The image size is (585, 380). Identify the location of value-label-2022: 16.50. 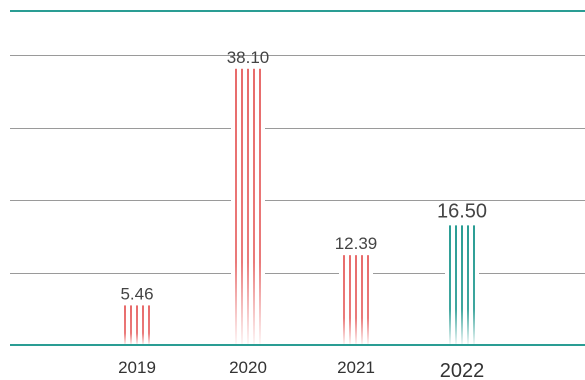
(462, 211).